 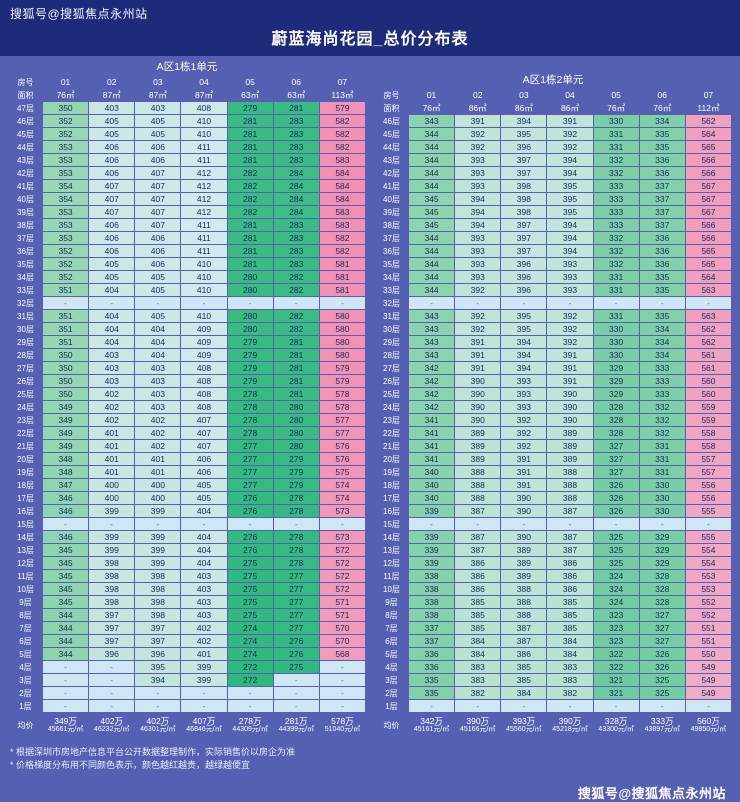 What do you see at coordinates (187, 95) in the screenshot?
I see `area-header-row: 面积 76㎡ 87㎡ 87㎡ 87㎡ 63㎡ 63㎡ 113㎡` at bounding box center [187, 95].